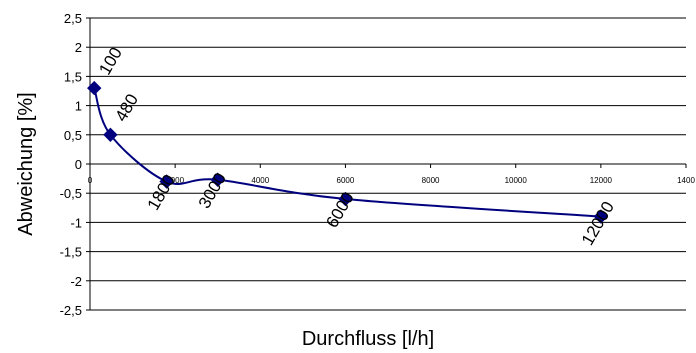  What do you see at coordinates (368, 339) in the screenshot?
I see `x-axis-title: Durchfluss [l/h]` at bounding box center [368, 339].